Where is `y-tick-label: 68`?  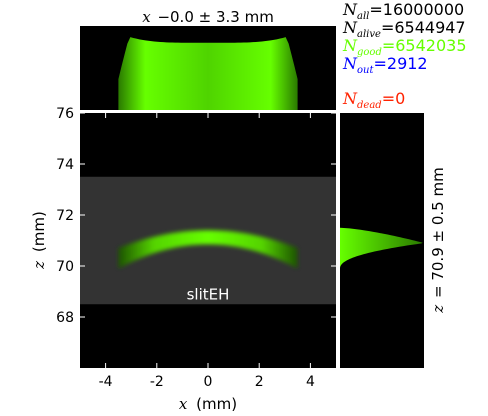 y-tick-label: 68 is located at coordinates (65, 318).